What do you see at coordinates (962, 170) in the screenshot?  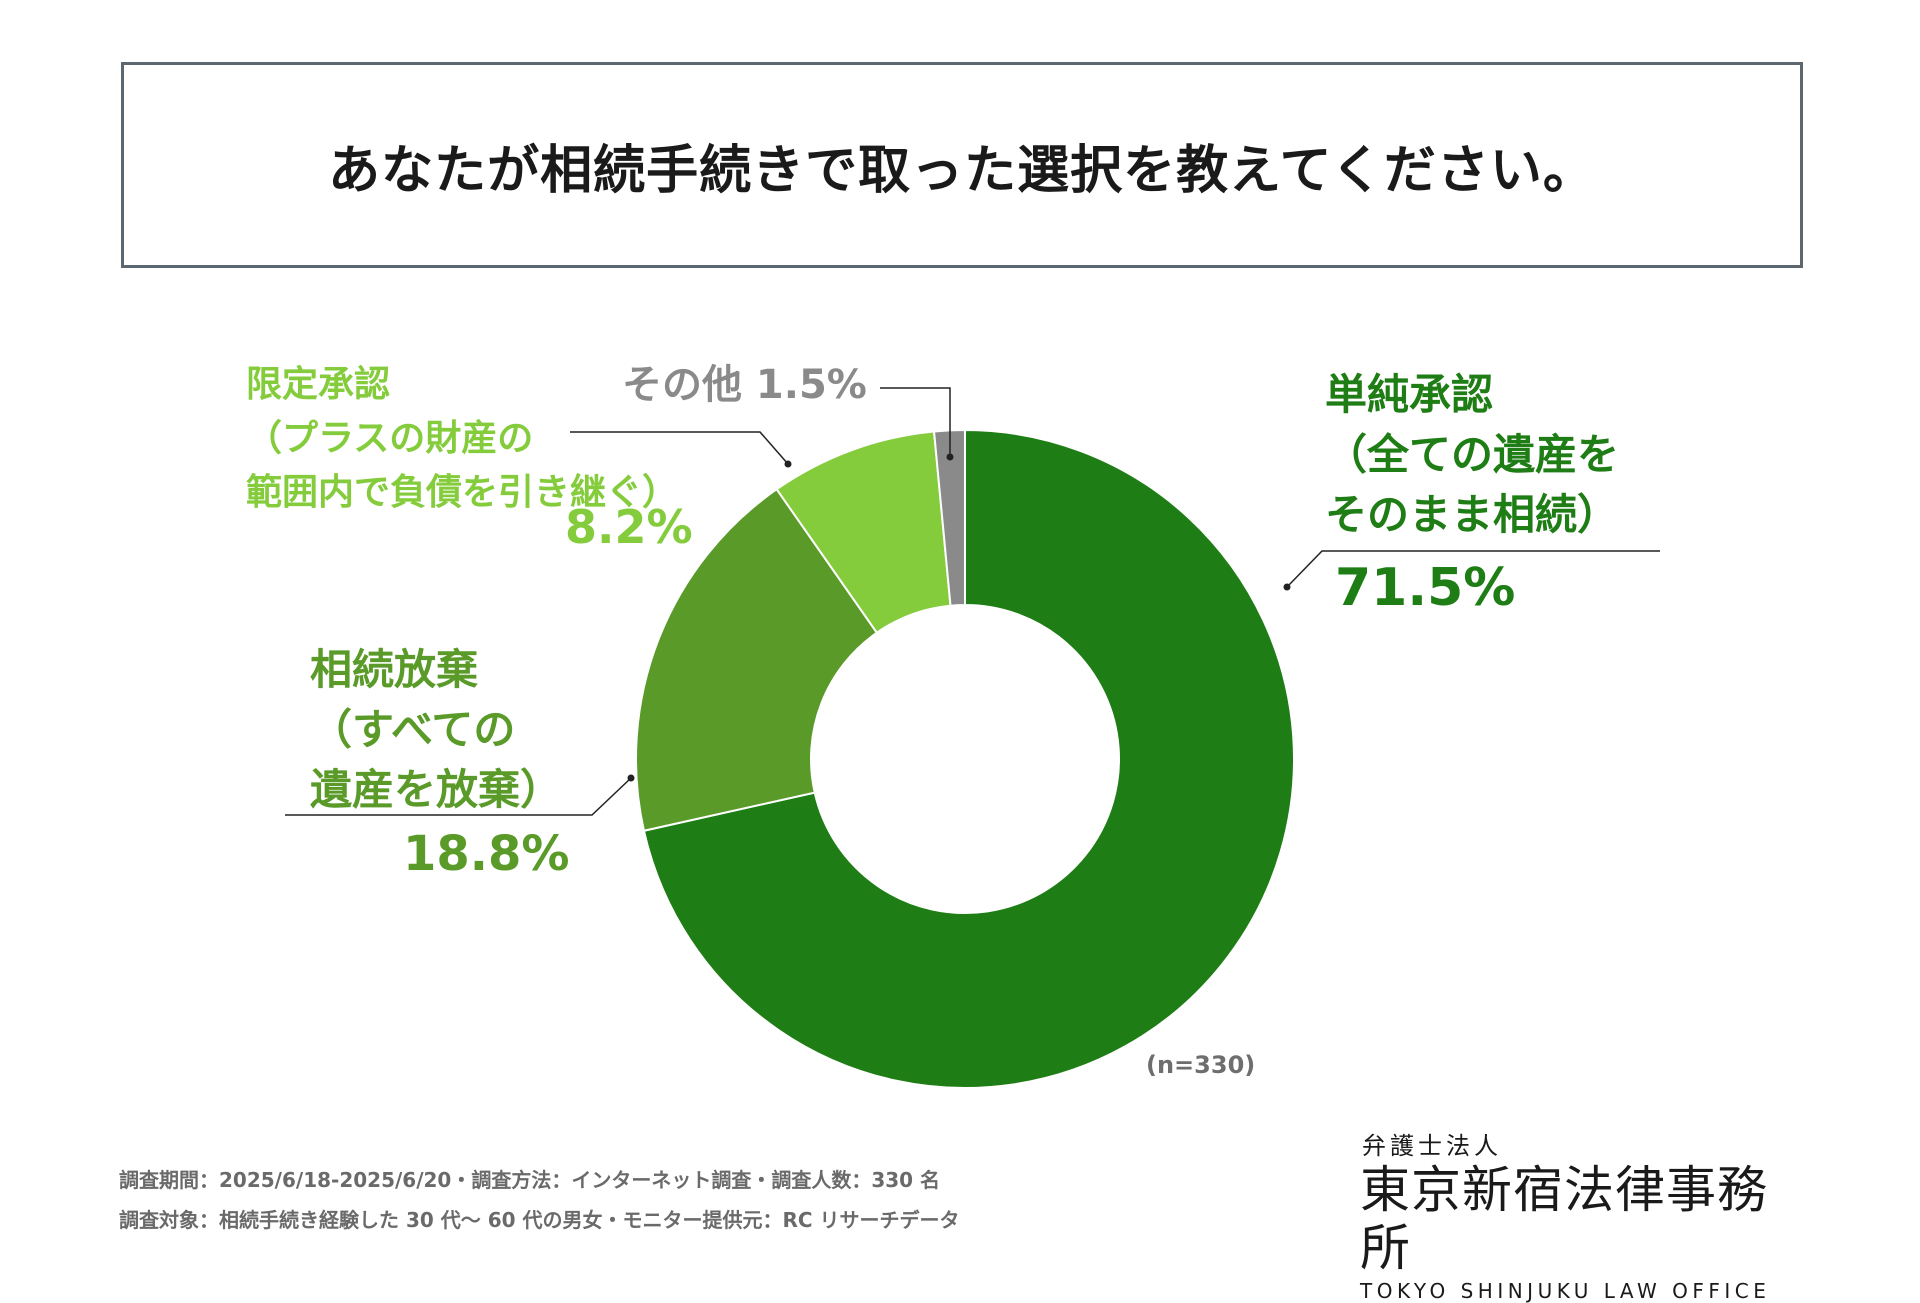 I see `chart-title: あなたが相続手続きで取った選択を教えてください。` at bounding box center [962, 170].